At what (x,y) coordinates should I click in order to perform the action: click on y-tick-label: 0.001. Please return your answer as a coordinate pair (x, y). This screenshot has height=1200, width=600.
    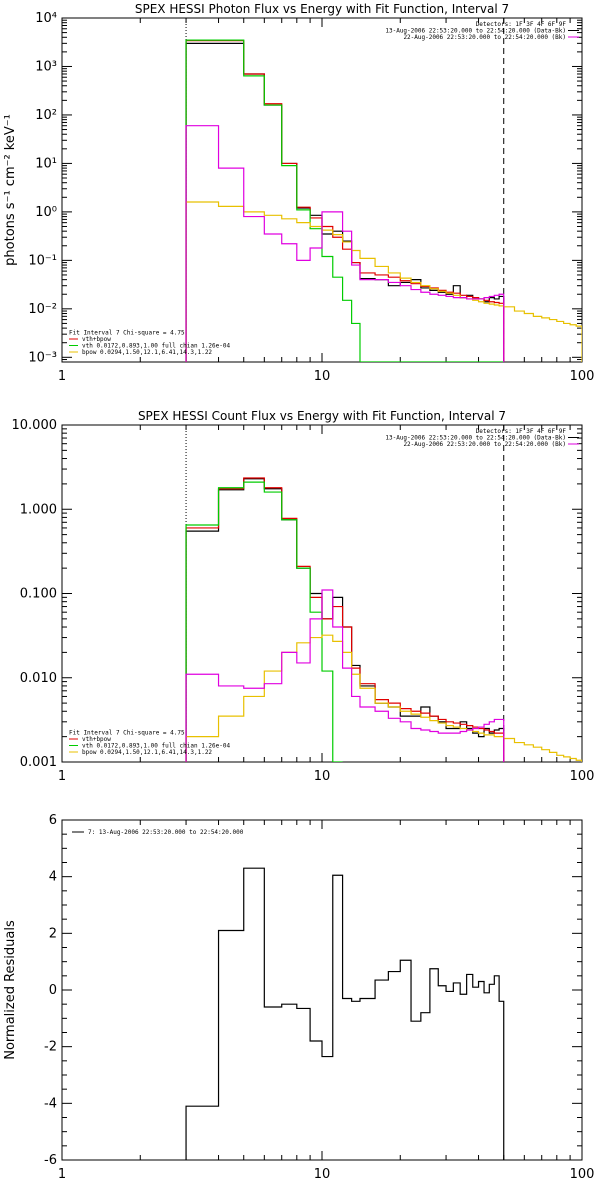
    Looking at the image, I should click on (38, 762).